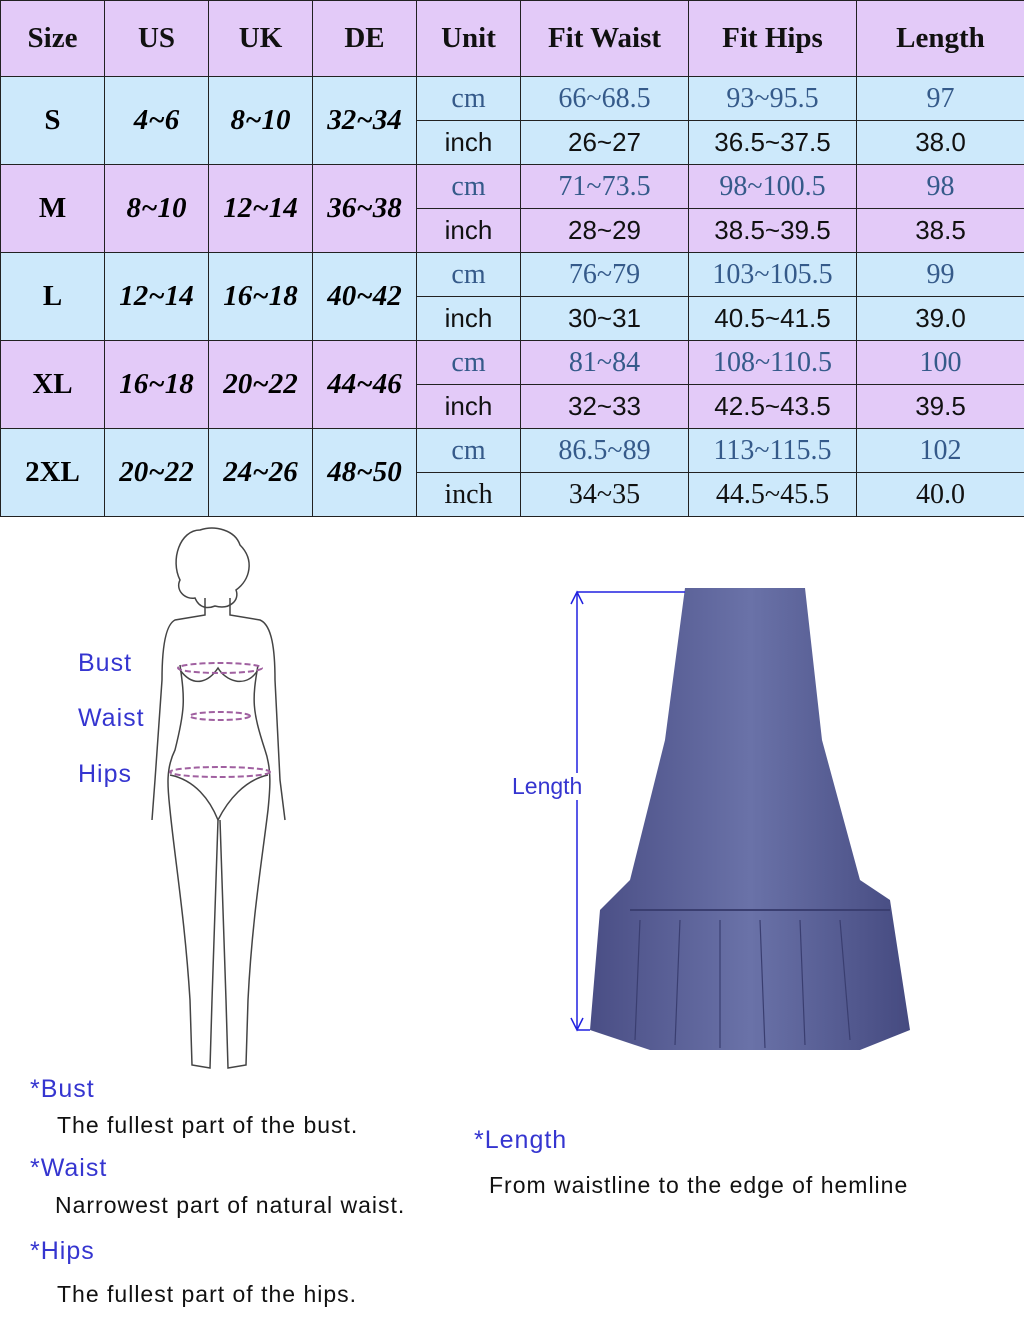 The image size is (1024, 1331). What do you see at coordinates (156, 120) in the screenshot?
I see `us-cell: 4~6` at bounding box center [156, 120].